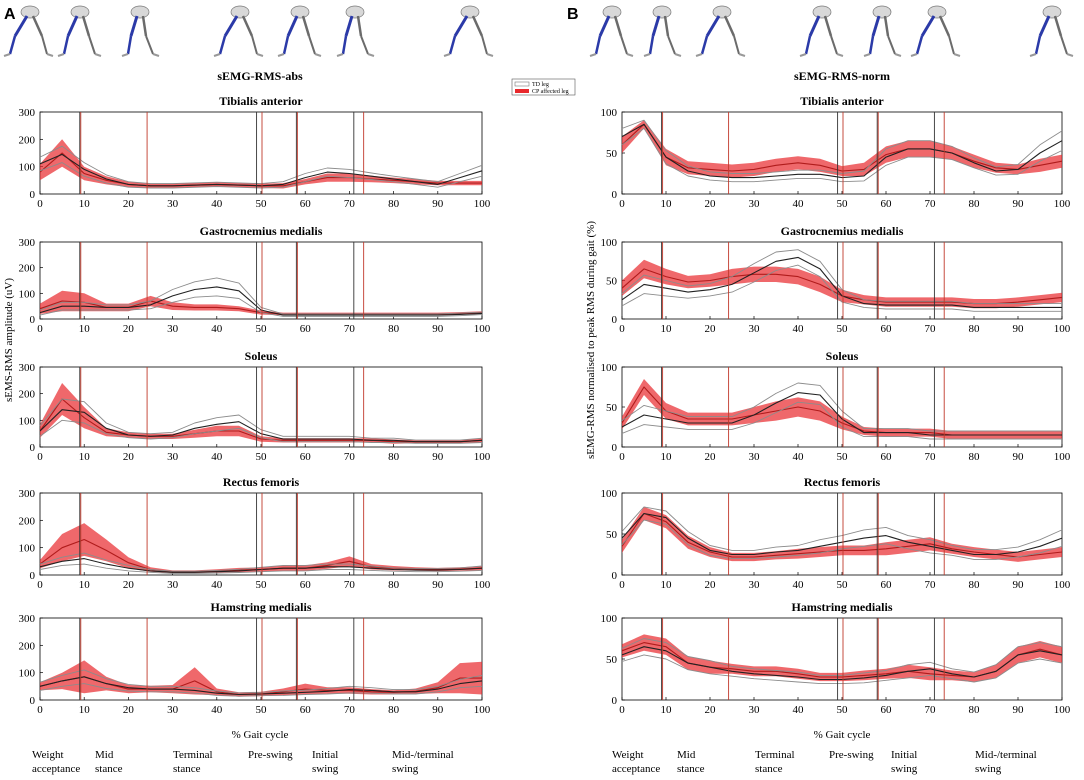  Describe the element at coordinates (775, 755) in the screenshot. I see `phase-label: Terminal` at that location.